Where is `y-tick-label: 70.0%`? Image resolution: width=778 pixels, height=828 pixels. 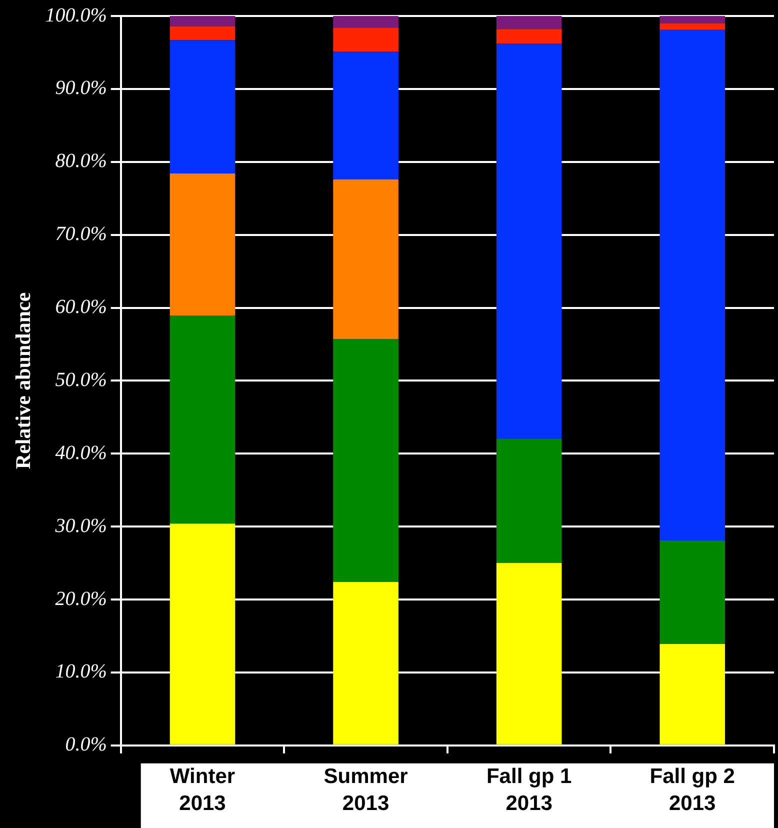 y-tick-label: 70.0% is located at coordinates (81, 234).